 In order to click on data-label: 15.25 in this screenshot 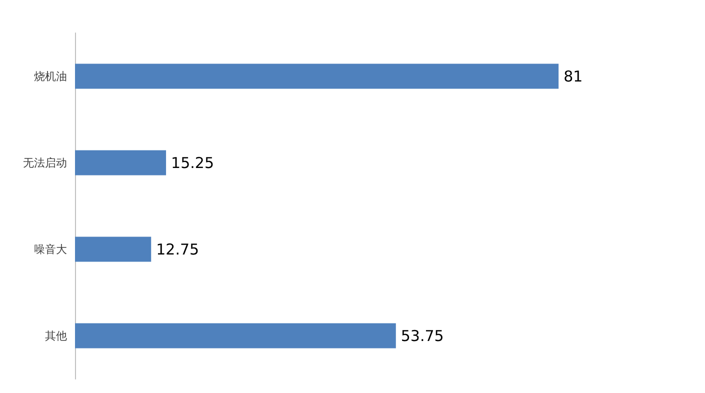, I will do `click(192, 163)`.